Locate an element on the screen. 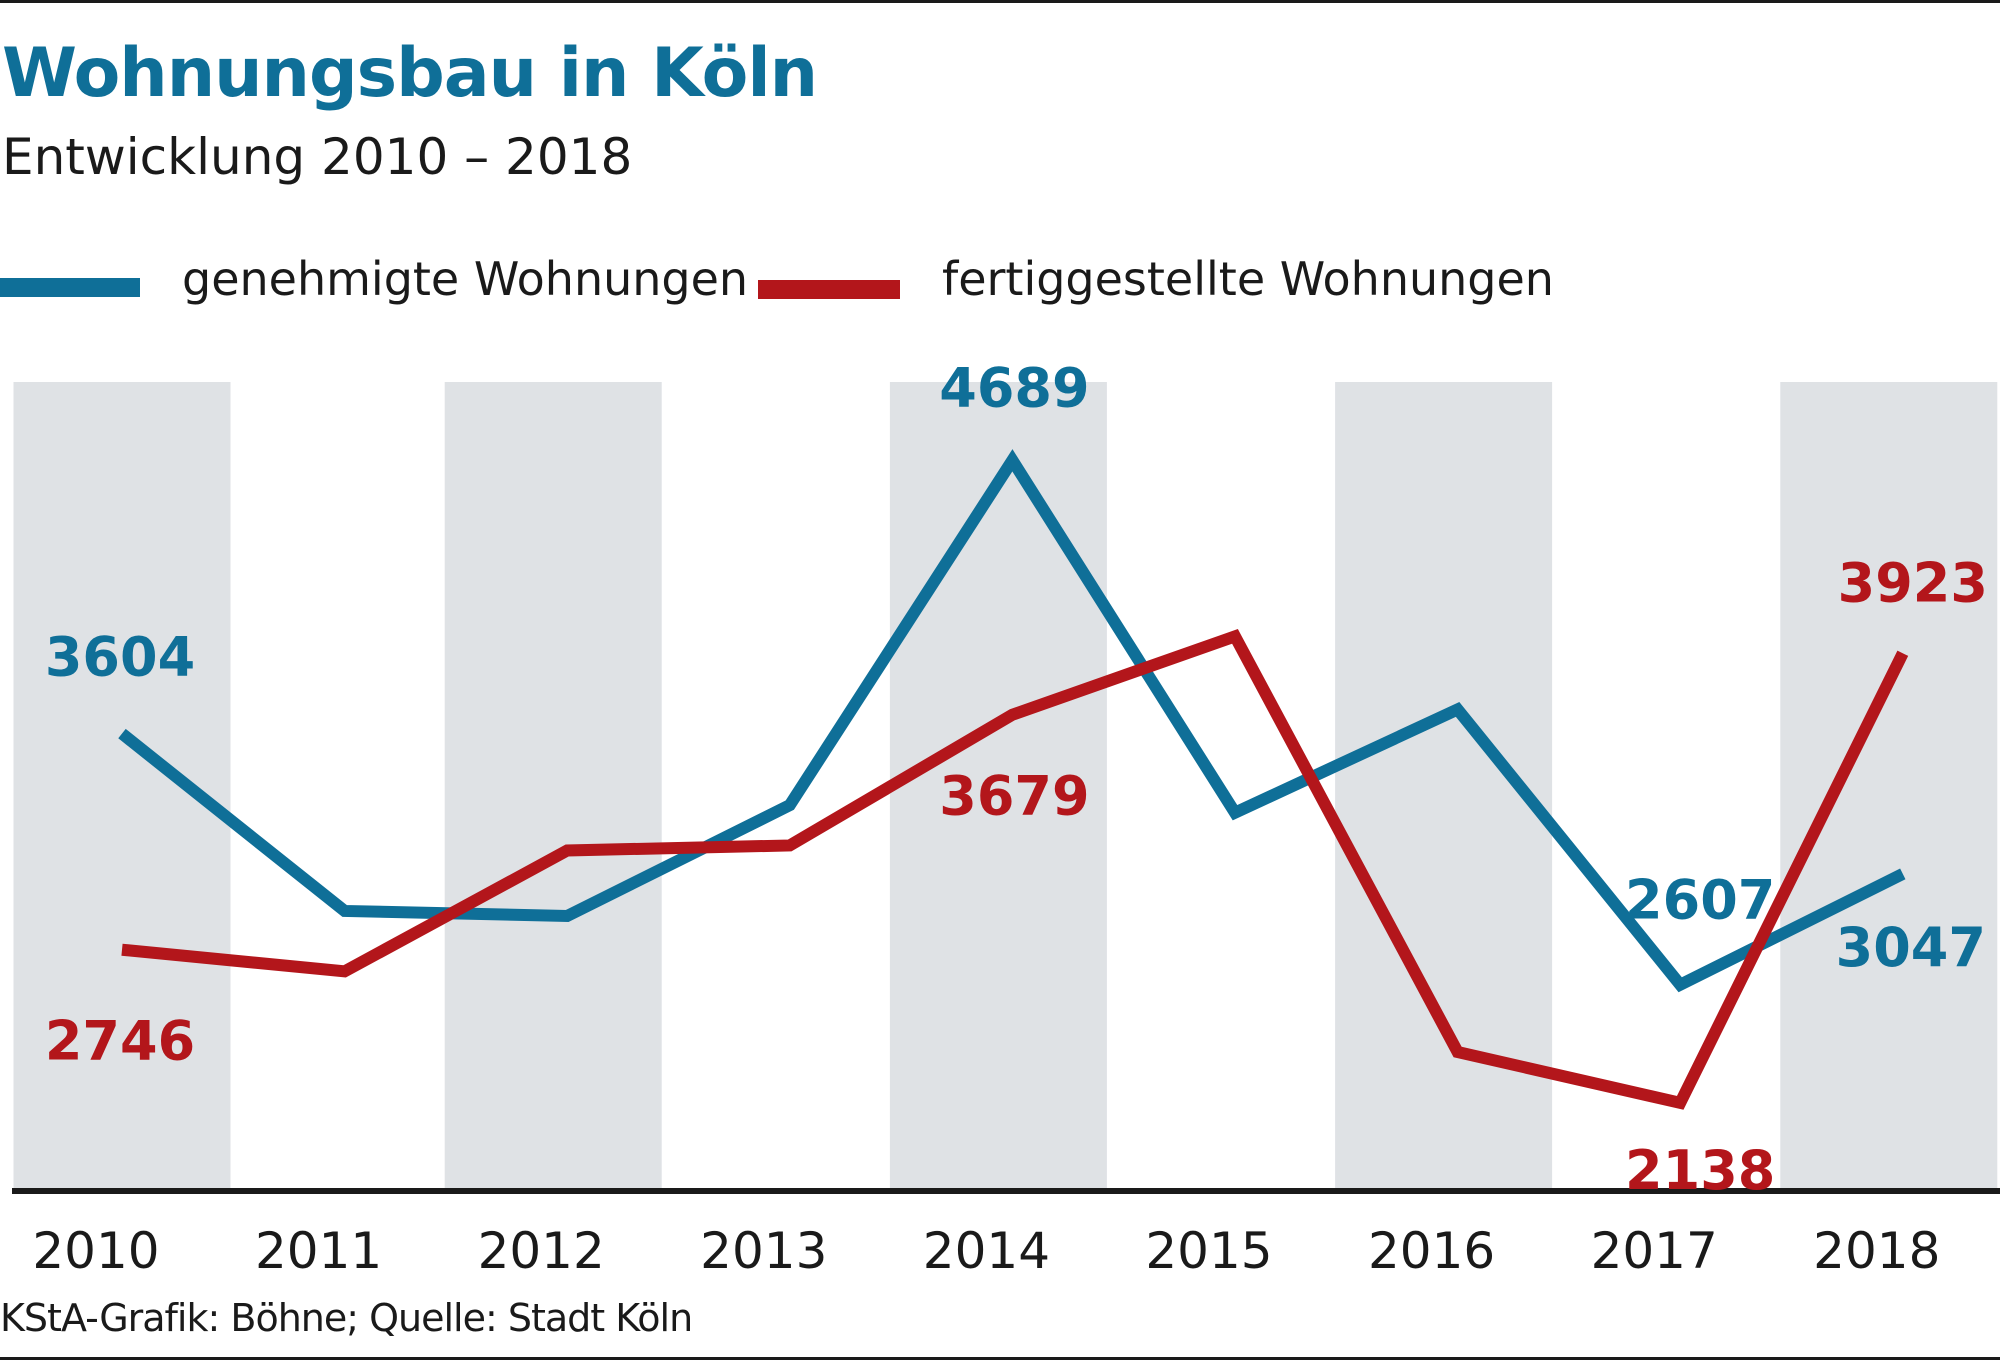 The height and width of the screenshot is (1360, 2000). x-tick-label-2010: 2010 is located at coordinates (95, 1251).